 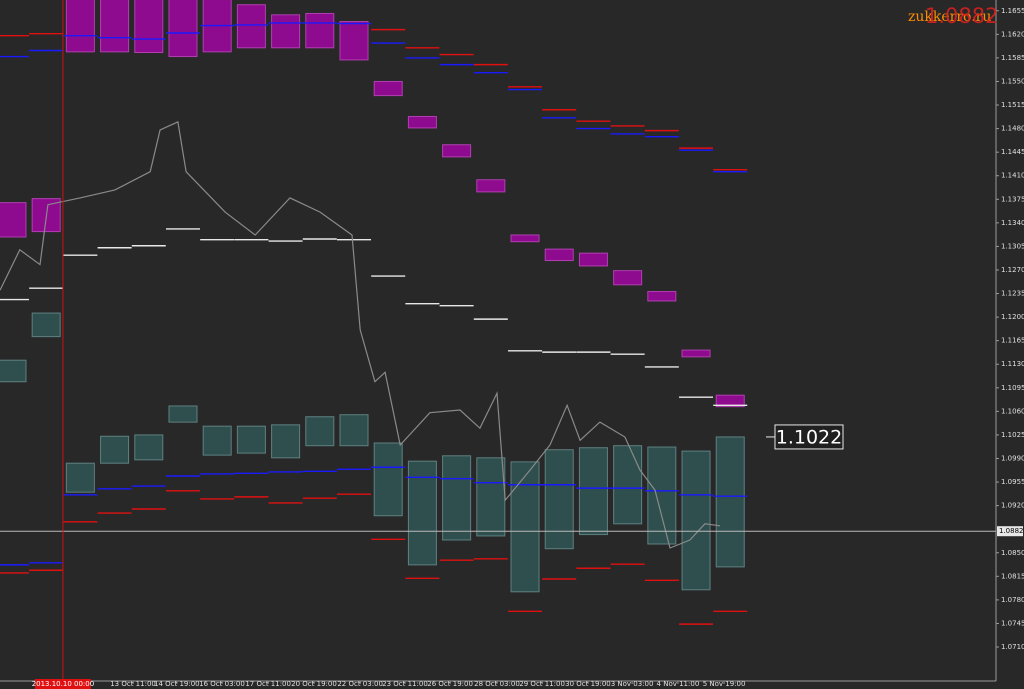 I want to click on y-tick-label: 1.0850, so click(x=1012, y=553).